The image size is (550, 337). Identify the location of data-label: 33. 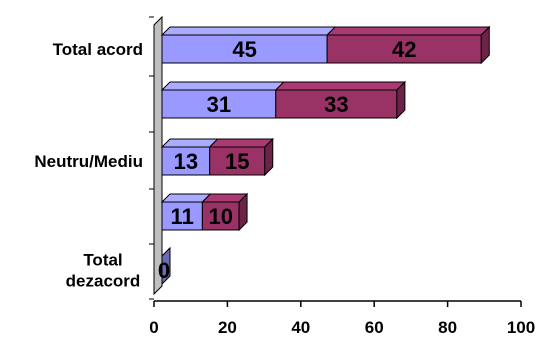
(336, 104).